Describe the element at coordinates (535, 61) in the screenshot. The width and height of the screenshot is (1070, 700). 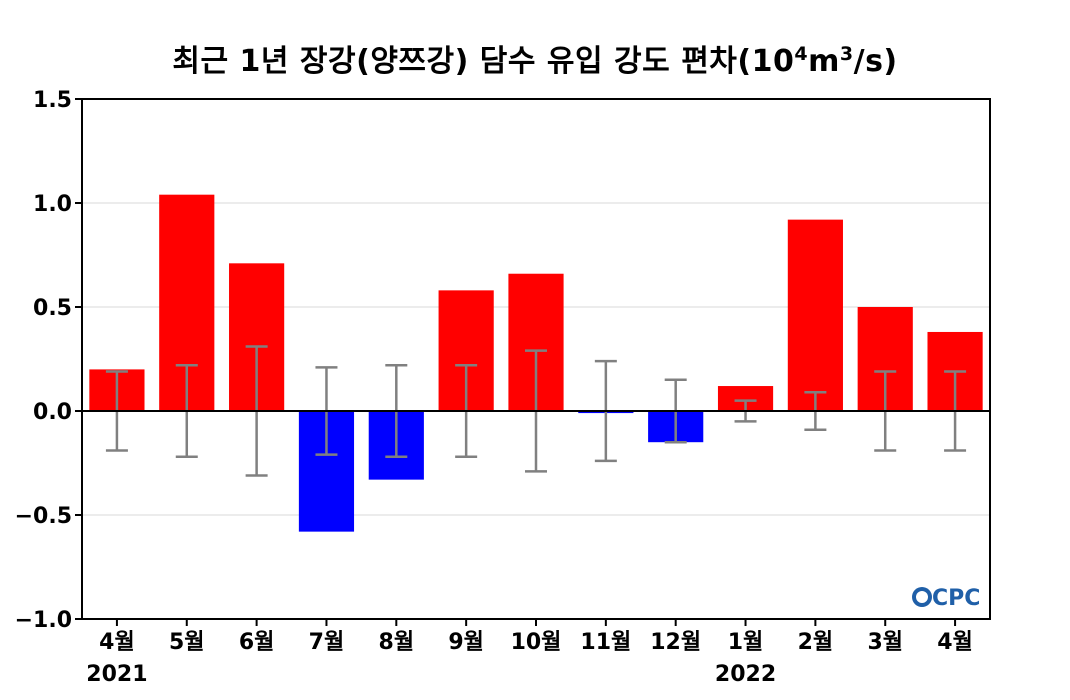
I see `chart-title: 최근 1년 장강(양쯔강) 담수 유입 강도 편차(104m3/s)` at that location.